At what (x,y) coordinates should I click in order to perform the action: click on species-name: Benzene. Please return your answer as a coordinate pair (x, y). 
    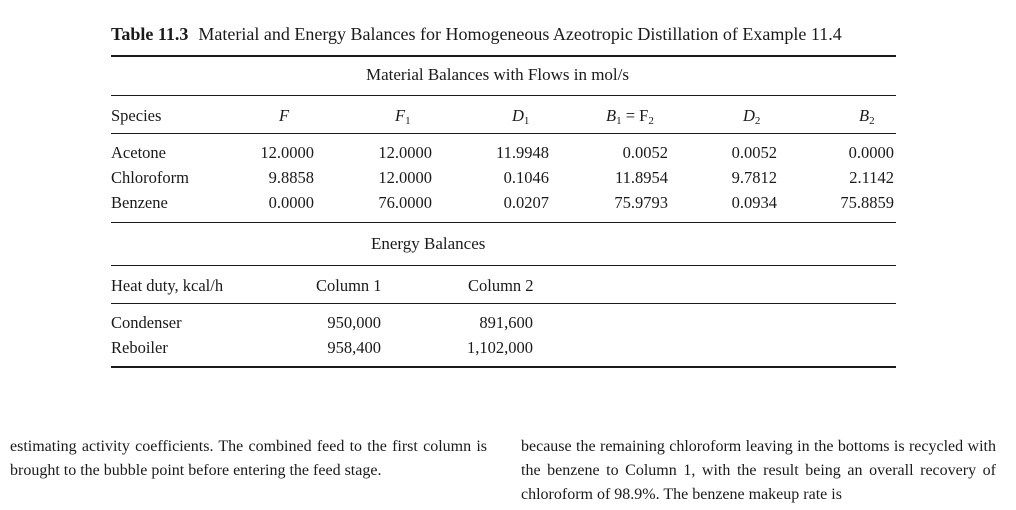
    Looking at the image, I should click on (139, 202).